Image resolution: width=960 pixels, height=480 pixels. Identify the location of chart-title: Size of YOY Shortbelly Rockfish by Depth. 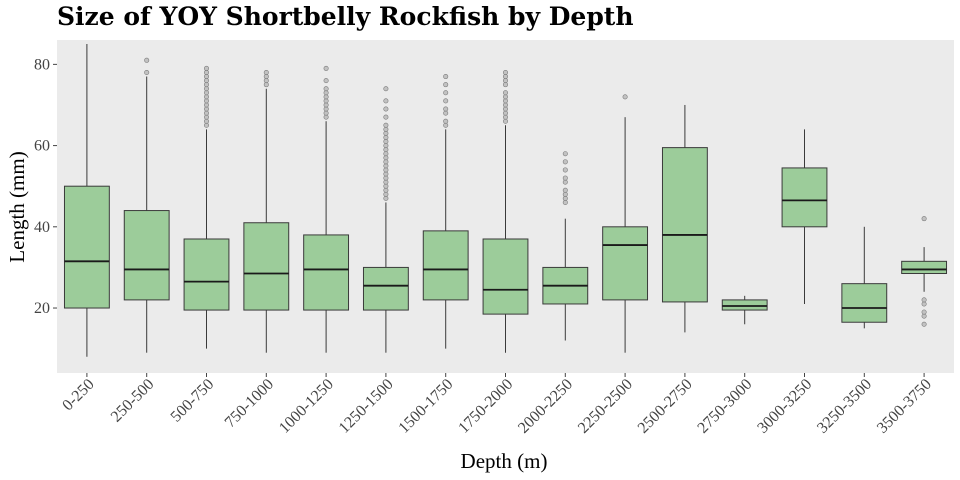
(345, 16).